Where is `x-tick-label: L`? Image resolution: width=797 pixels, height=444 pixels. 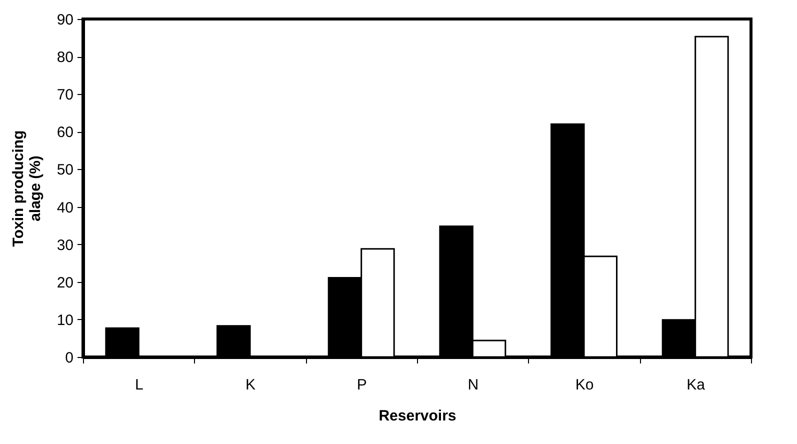
x-tick-label: L is located at coordinates (139, 385).